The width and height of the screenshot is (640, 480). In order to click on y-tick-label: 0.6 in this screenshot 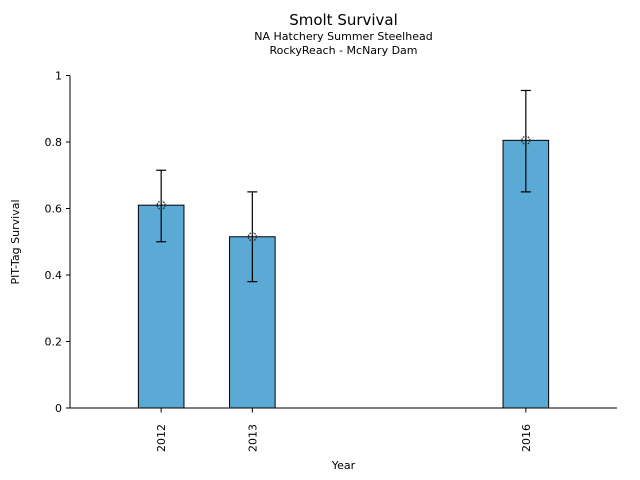, I will do `click(54, 209)`.